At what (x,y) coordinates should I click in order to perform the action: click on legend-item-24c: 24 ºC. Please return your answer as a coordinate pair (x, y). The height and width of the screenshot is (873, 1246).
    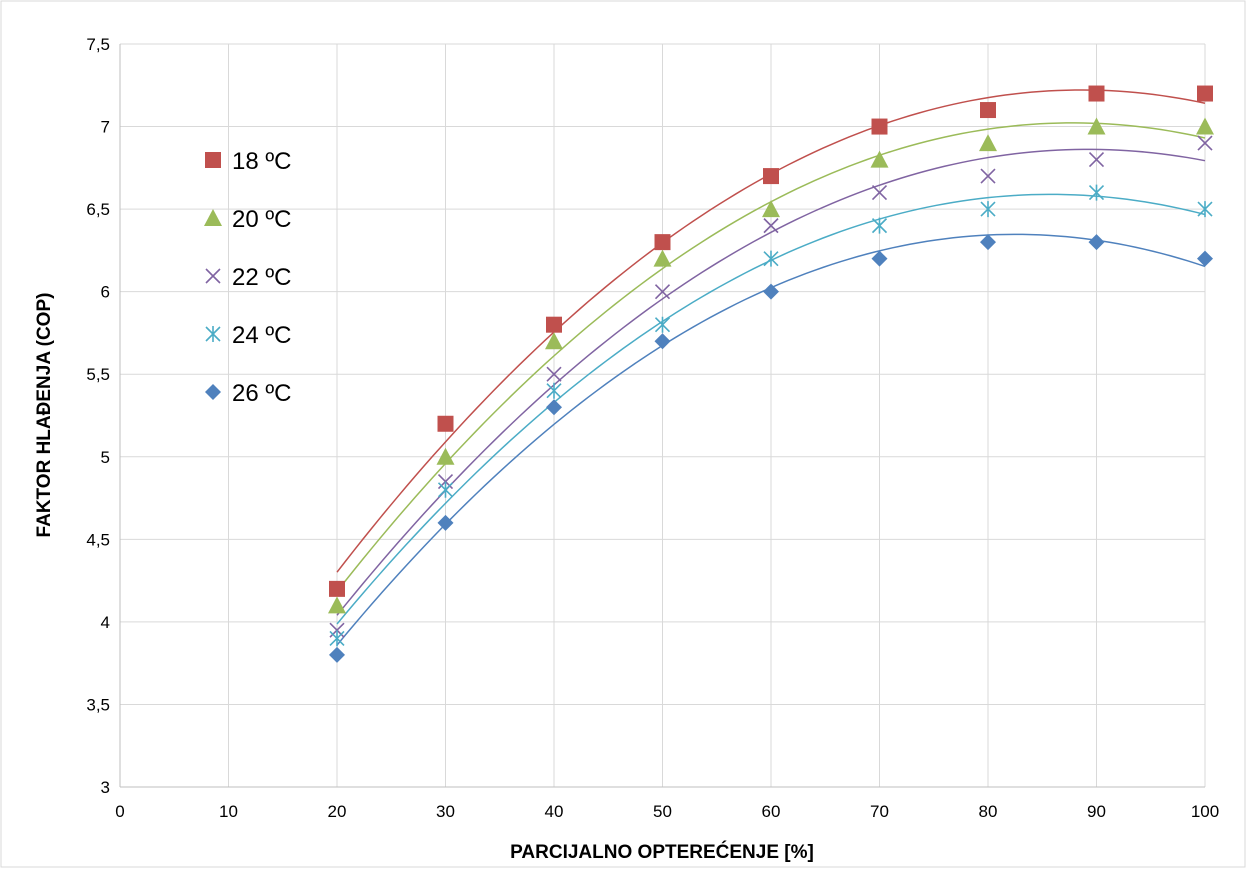
    Looking at the image, I should click on (248, 335).